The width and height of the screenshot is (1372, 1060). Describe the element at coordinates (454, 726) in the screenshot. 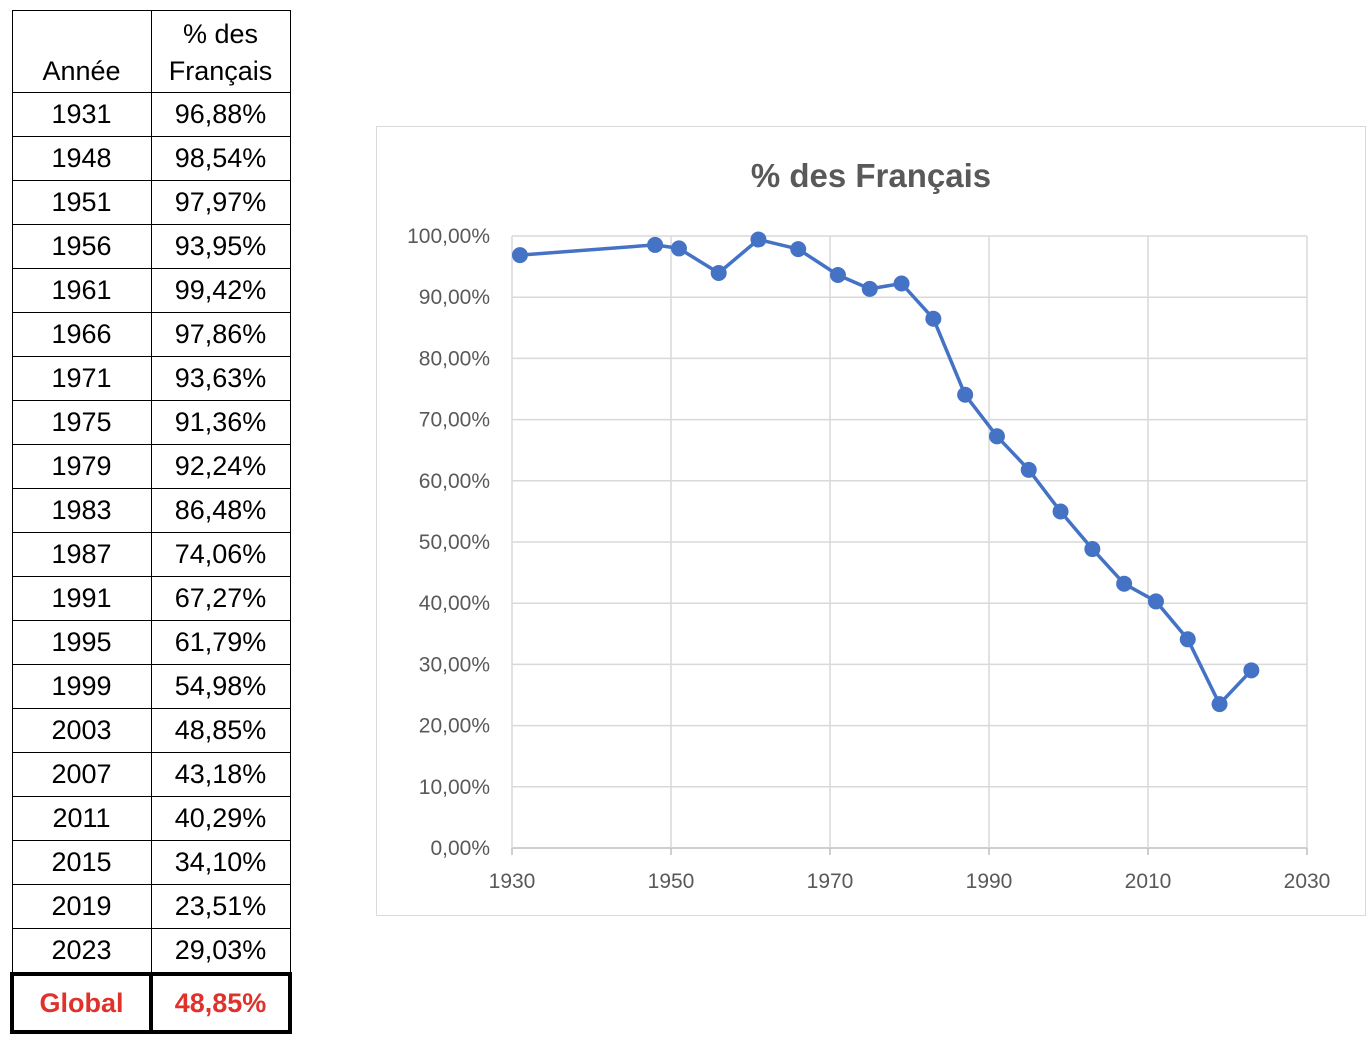

I see `y-tick-label: 20,00%` at that location.